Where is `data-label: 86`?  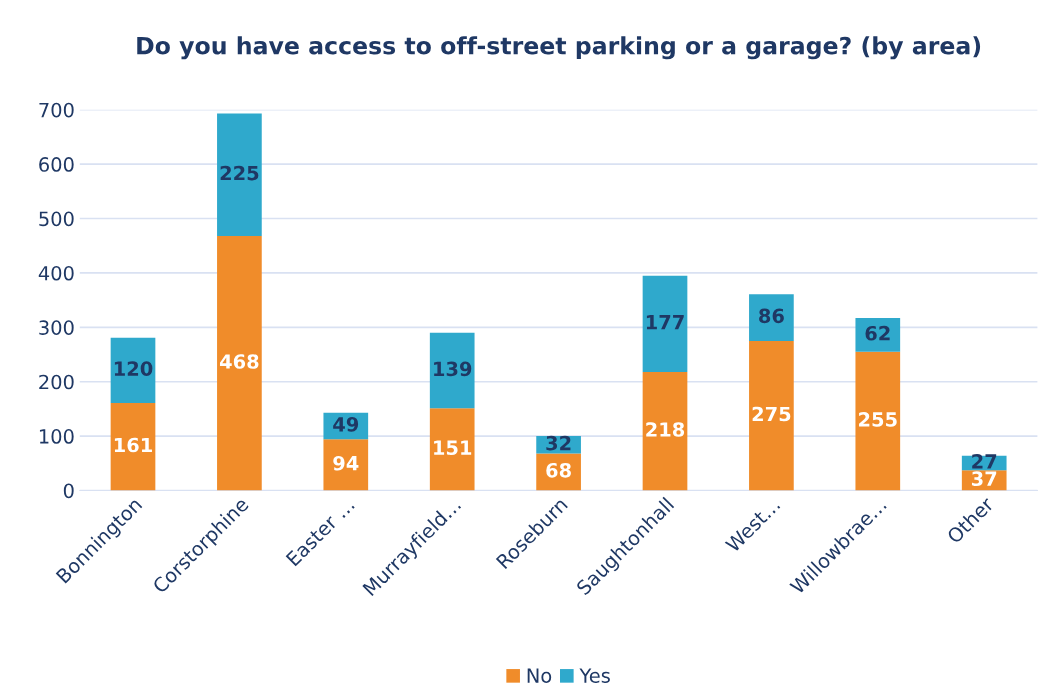
data-label: 86 is located at coordinates (771, 316).